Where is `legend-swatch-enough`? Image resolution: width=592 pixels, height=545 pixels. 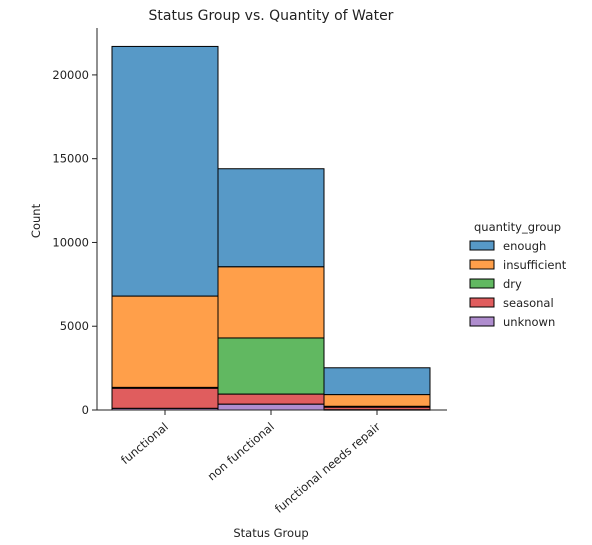 legend-swatch-enough is located at coordinates (482, 245).